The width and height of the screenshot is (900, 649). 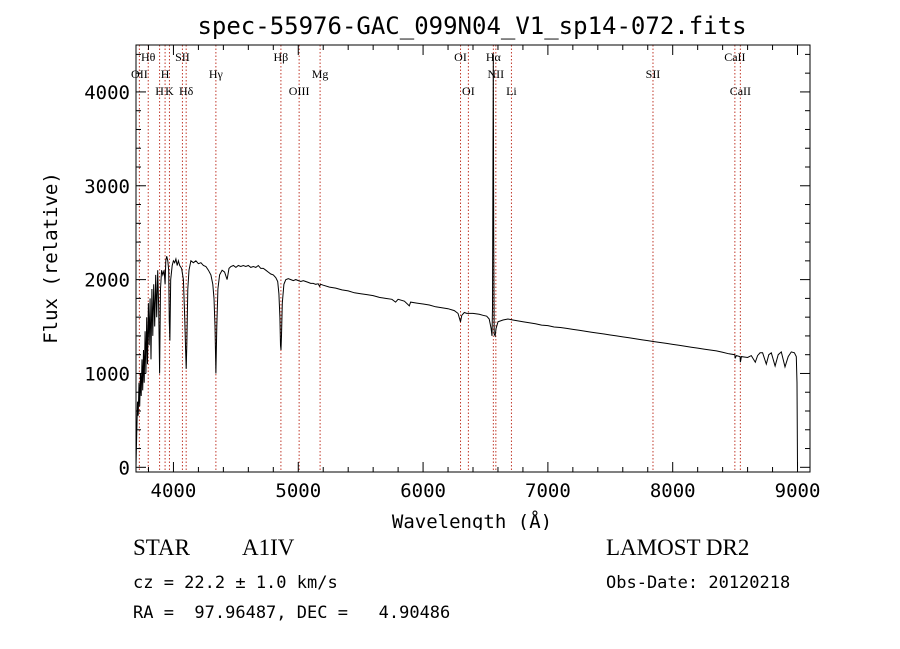 I want to click on spectral-line-label: Hθ, so click(x=148, y=57).